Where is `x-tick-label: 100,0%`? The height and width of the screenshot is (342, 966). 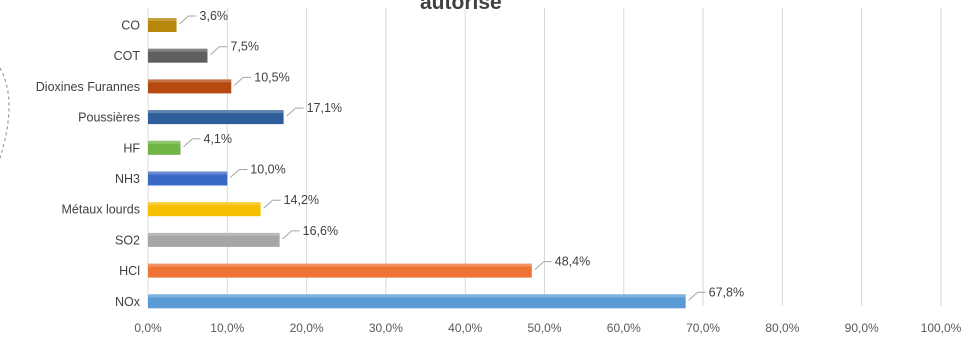 x-tick-label: 100,0% is located at coordinates (941, 328).